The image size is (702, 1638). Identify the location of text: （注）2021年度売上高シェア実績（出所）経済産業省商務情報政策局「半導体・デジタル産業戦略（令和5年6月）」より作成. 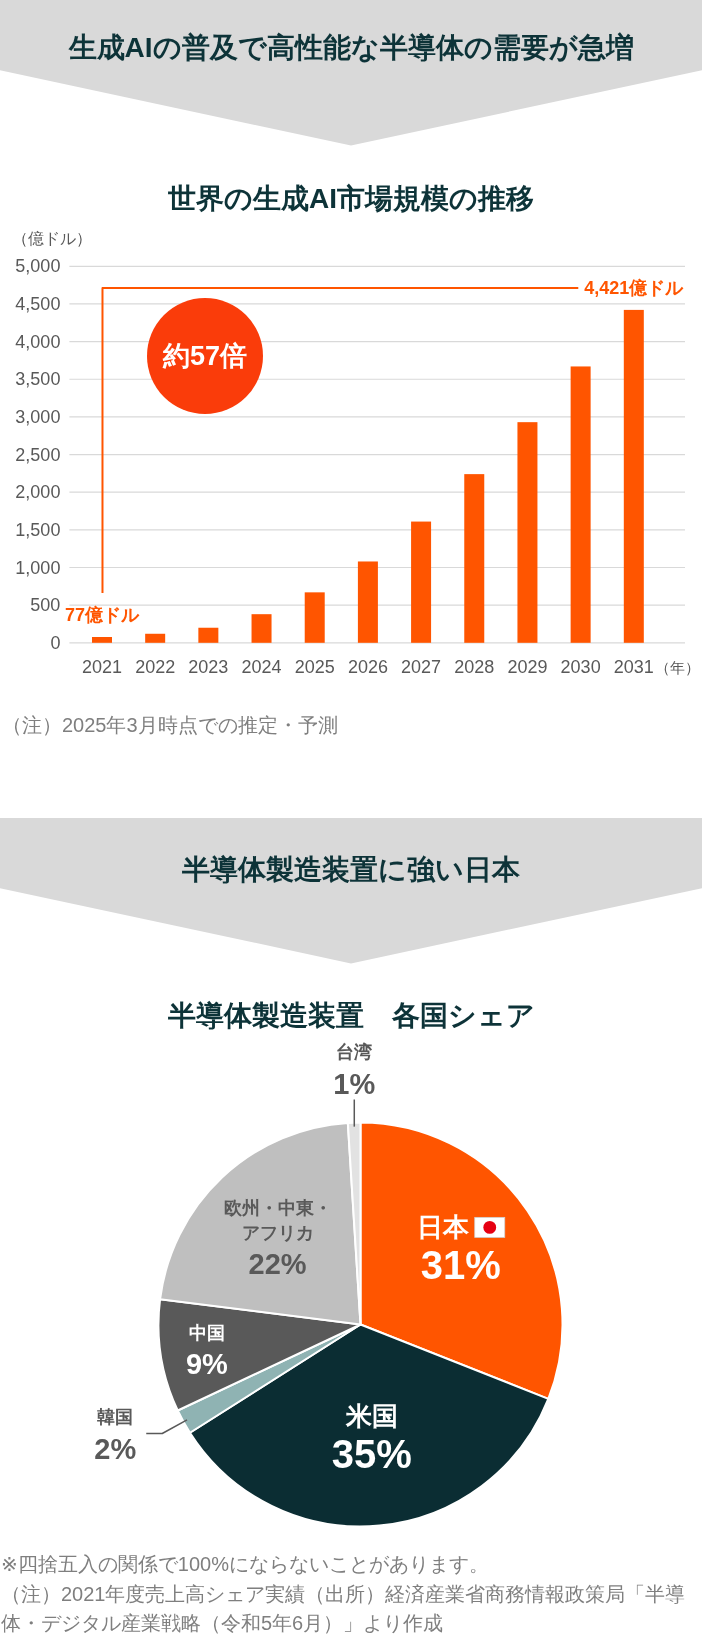
(343, 1608).